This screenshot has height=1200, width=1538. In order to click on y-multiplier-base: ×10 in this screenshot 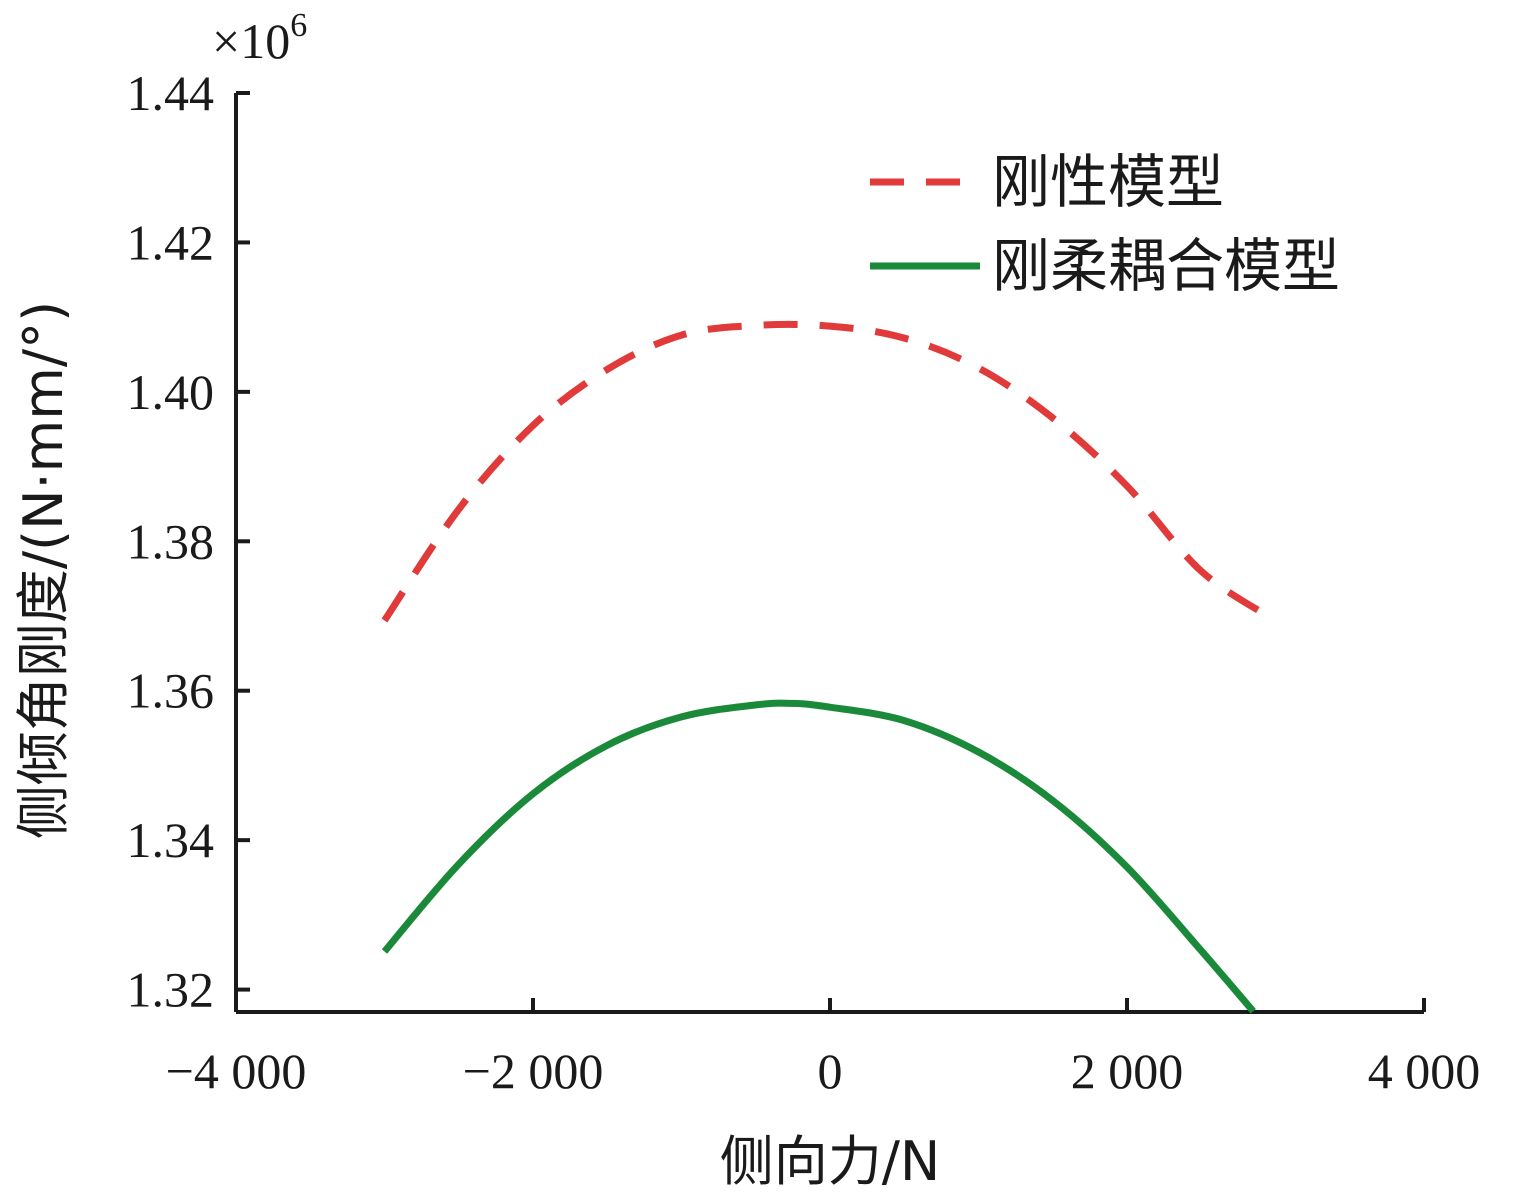, I will do `click(251, 41)`.